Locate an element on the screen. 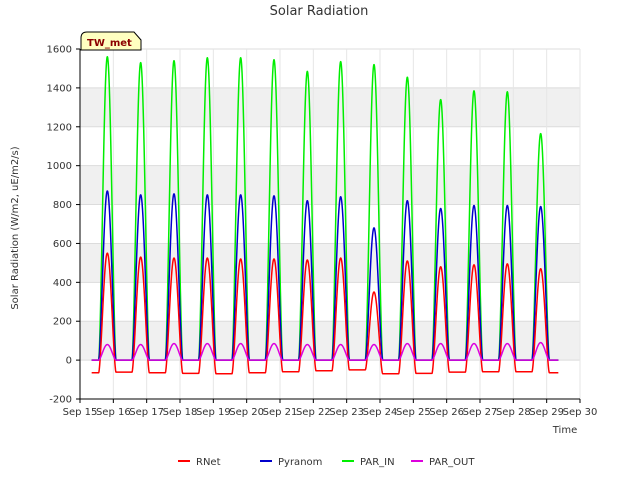 The height and width of the screenshot is (480, 640). x-tick-label: Sep 15 is located at coordinates (80, 412).